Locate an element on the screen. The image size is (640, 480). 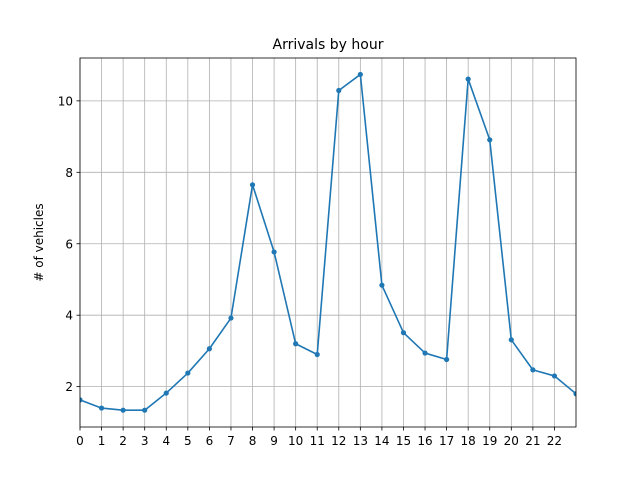
x-tick-label: 17 is located at coordinates (446, 441).